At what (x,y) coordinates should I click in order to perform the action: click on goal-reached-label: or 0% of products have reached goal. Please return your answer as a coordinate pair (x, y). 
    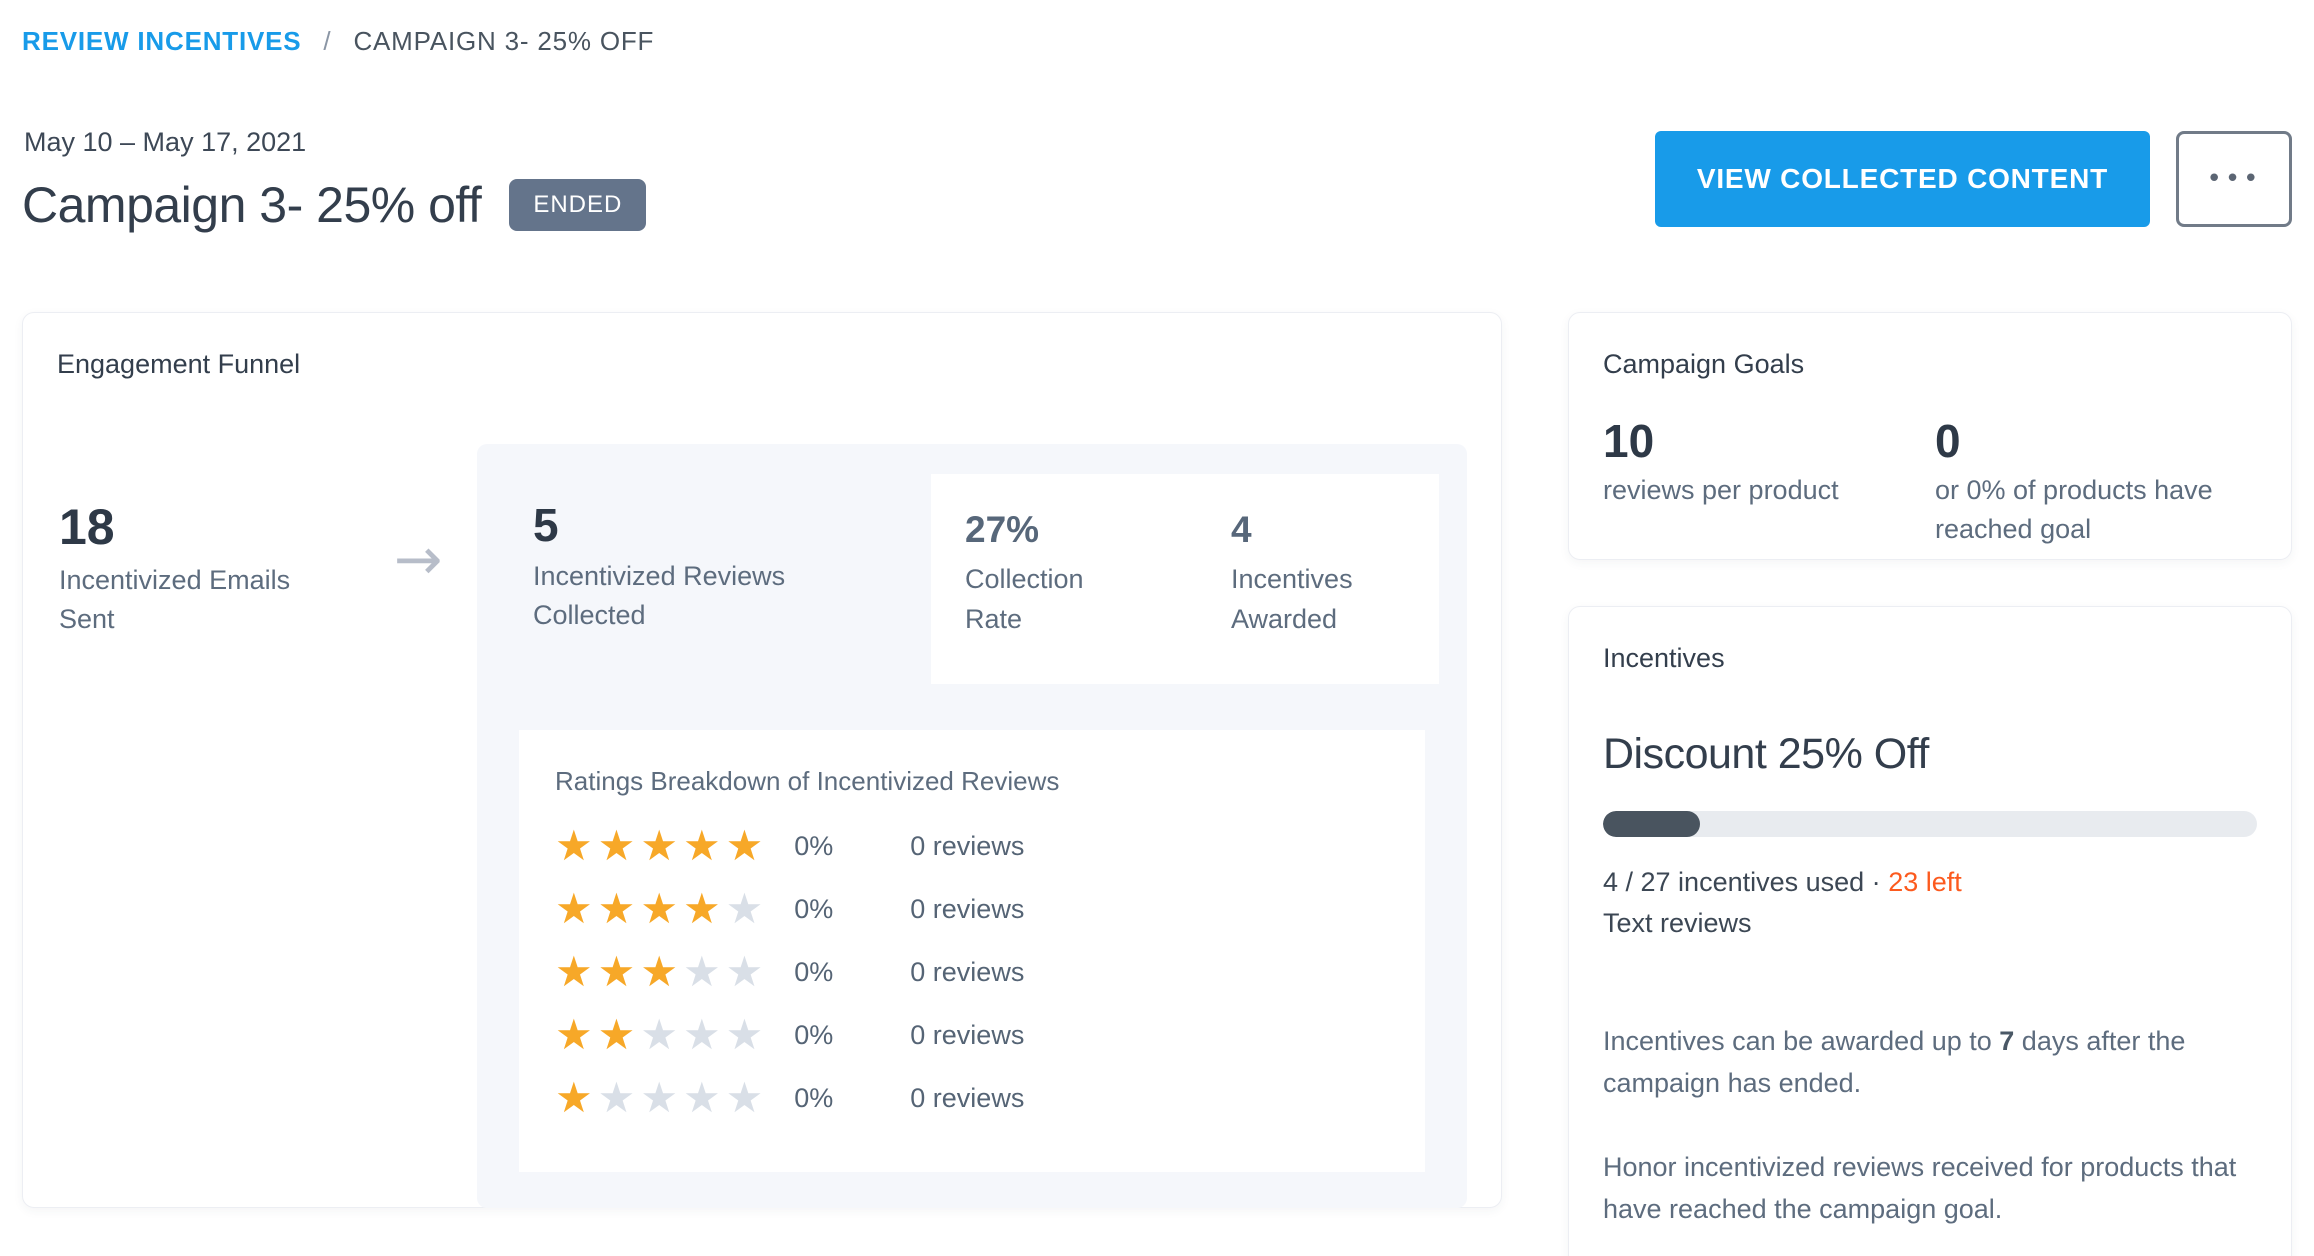
    Looking at the image, I should click on (2074, 509).